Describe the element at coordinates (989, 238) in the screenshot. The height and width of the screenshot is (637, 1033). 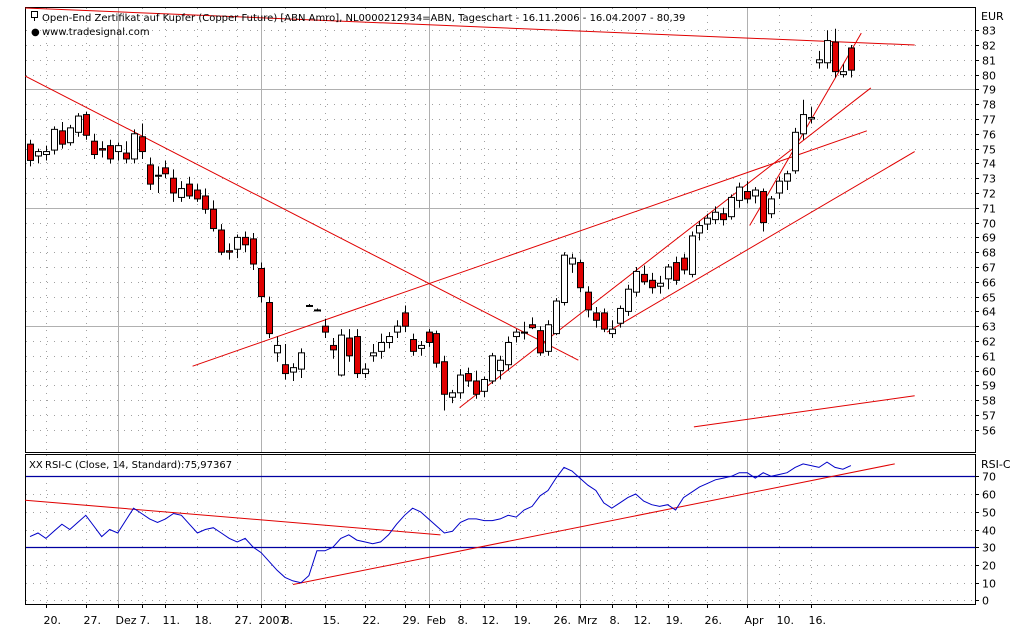
I see `price-tick-label: 69` at that location.